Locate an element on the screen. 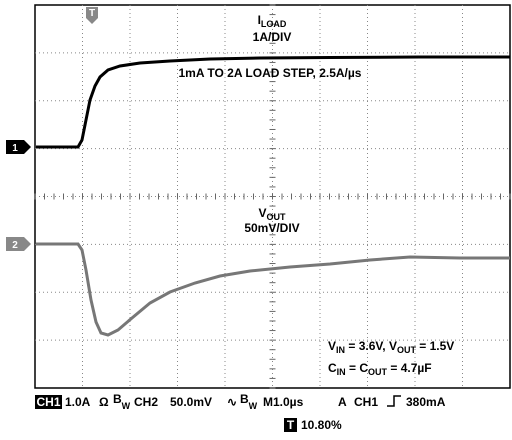  channel-2-marker: 2 is located at coordinates (18, 244).